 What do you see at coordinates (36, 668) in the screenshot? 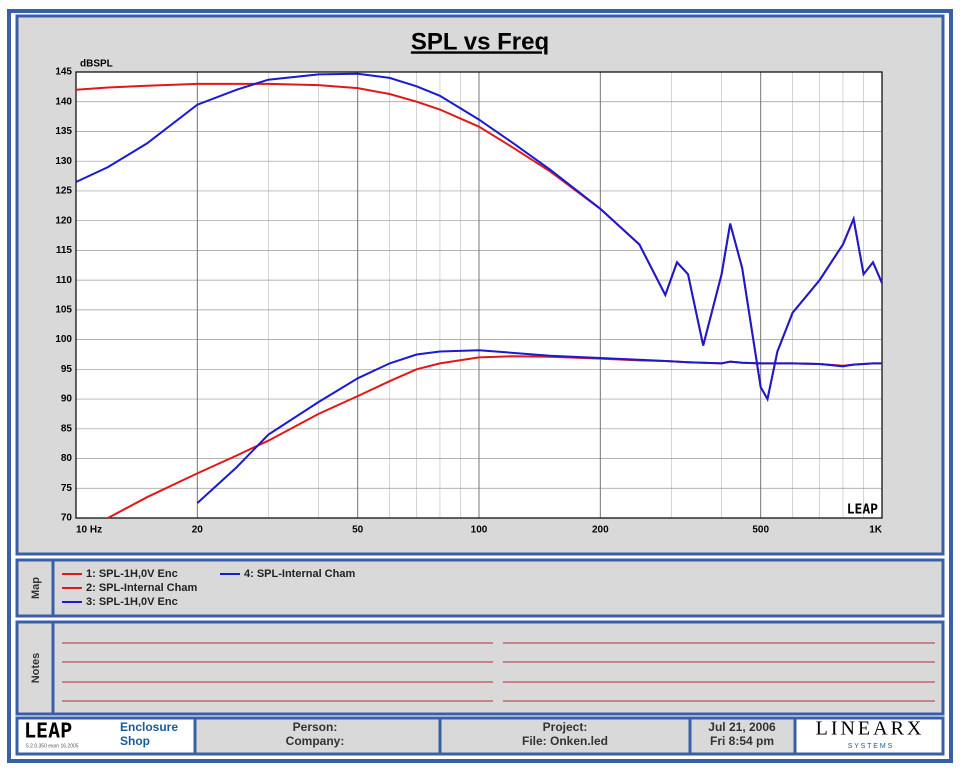
I see `notes-label: Notes` at bounding box center [36, 668].